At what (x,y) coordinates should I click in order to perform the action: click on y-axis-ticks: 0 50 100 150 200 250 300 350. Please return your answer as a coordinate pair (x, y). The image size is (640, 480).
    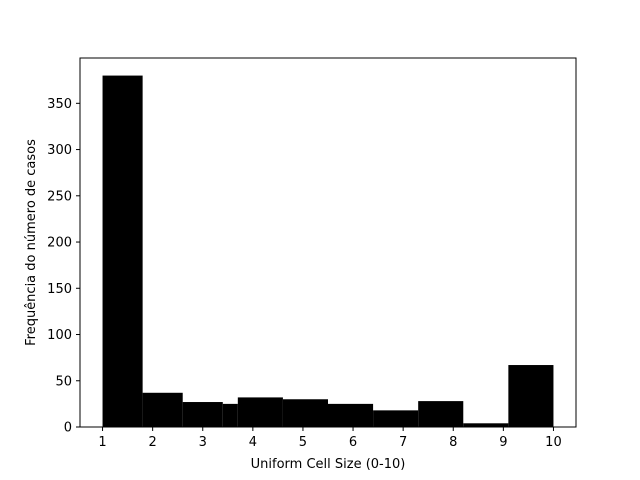
    Looking at the image, I should click on (63, 266).